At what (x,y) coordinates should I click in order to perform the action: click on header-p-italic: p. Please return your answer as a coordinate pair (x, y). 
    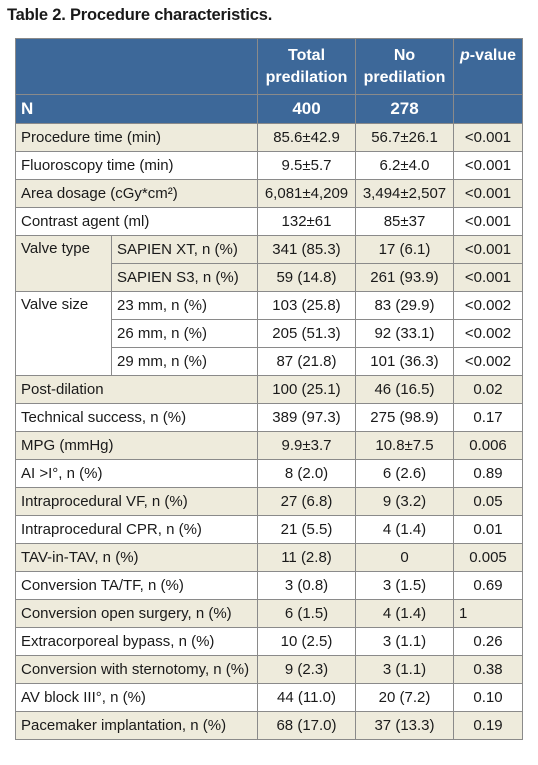
    Looking at the image, I should click on (464, 55).